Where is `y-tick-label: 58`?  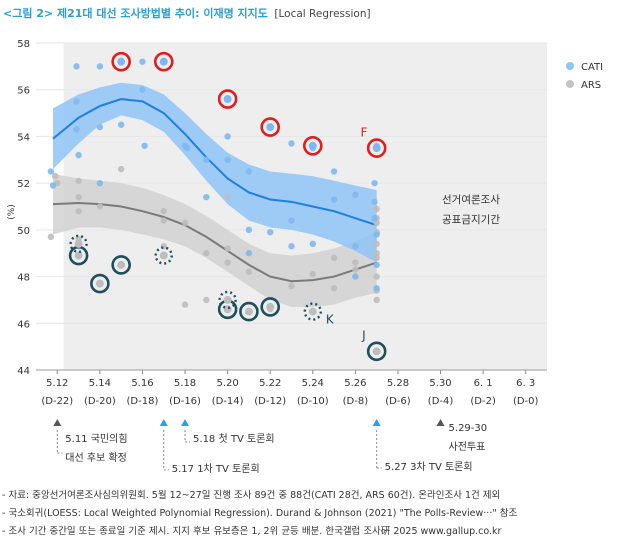 y-tick-label: 58 is located at coordinates (23, 44).